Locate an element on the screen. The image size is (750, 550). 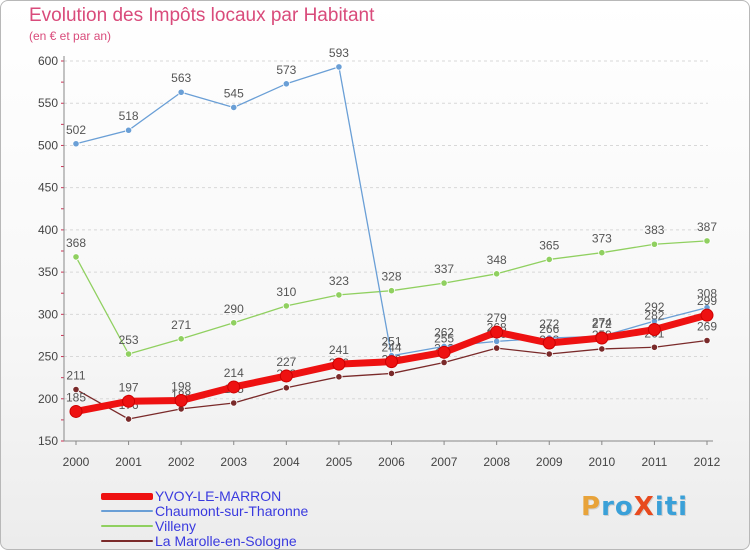
x-tick-label: 2002 is located at coordinates (181, 462).